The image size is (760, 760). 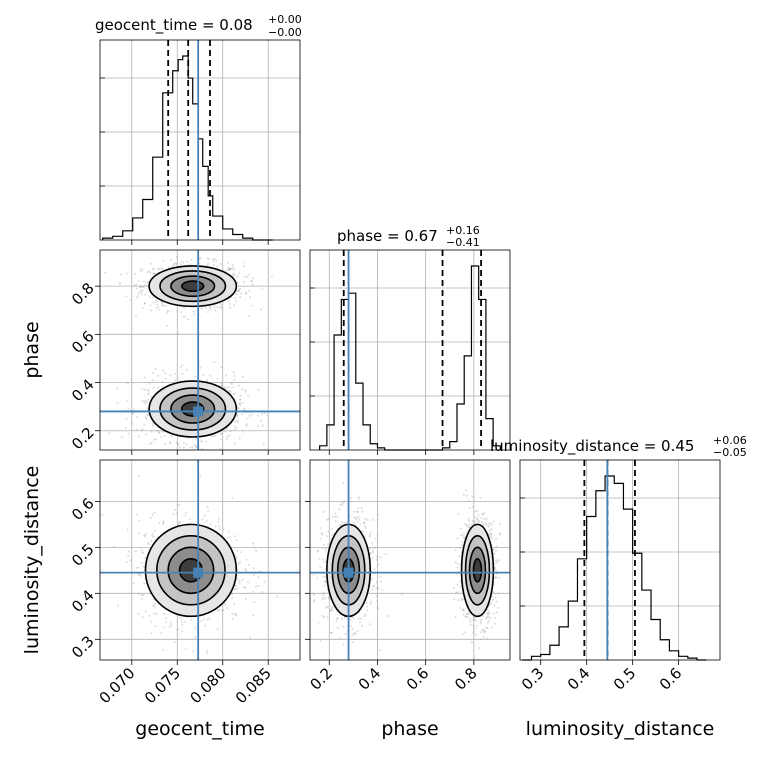 I want to click on y-tick-label: 0.4, so click(x=83, y=390).